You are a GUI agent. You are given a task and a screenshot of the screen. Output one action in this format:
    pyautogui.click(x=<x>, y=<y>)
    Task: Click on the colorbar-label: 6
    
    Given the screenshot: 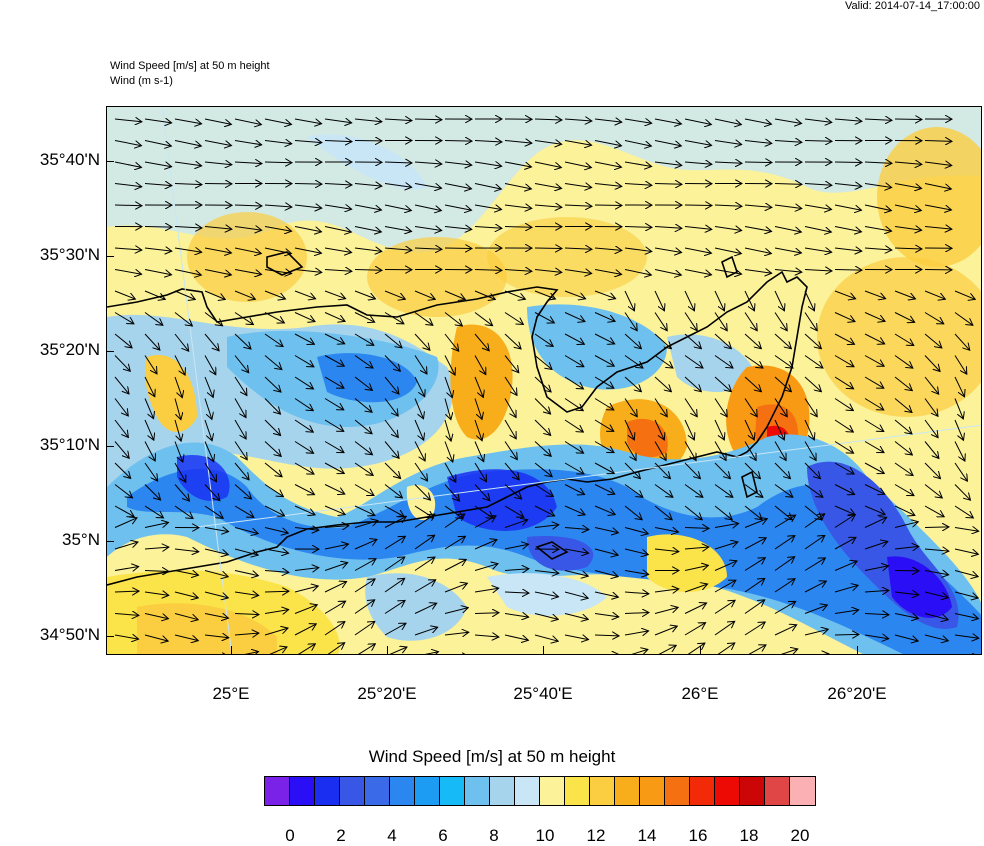 What is the action you would take?
    pyautogui.click(x=443, y=836)
    